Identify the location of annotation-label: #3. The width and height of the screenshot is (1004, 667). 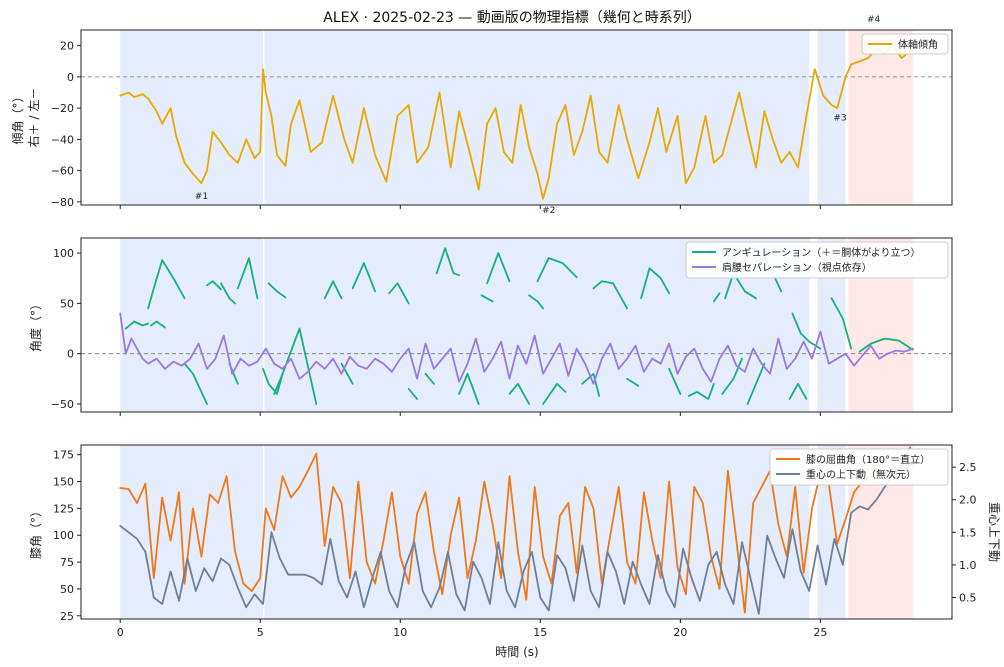
(839, 119).